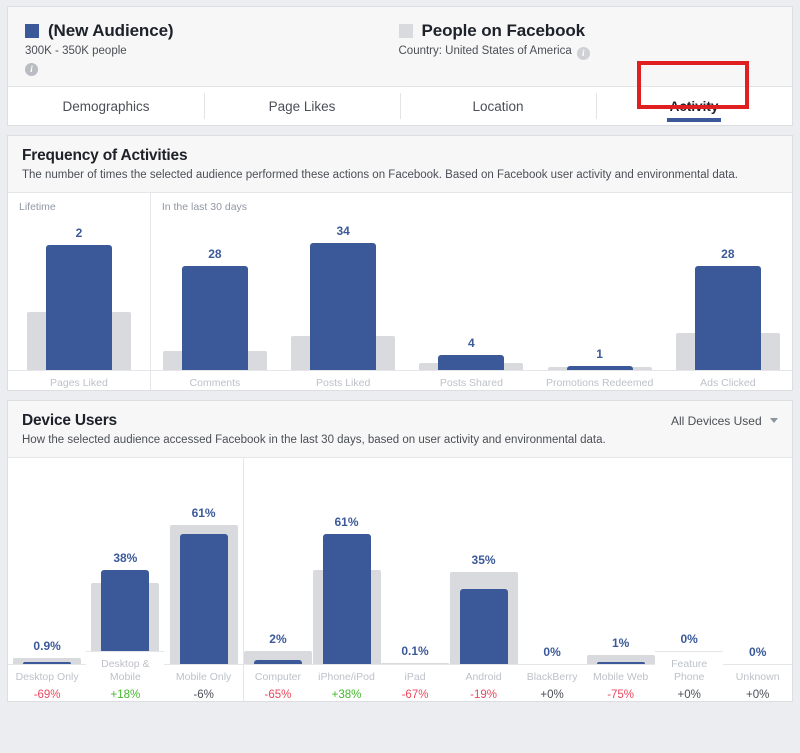  I want to click on bar-value-label: 2%, so click(278, 639).